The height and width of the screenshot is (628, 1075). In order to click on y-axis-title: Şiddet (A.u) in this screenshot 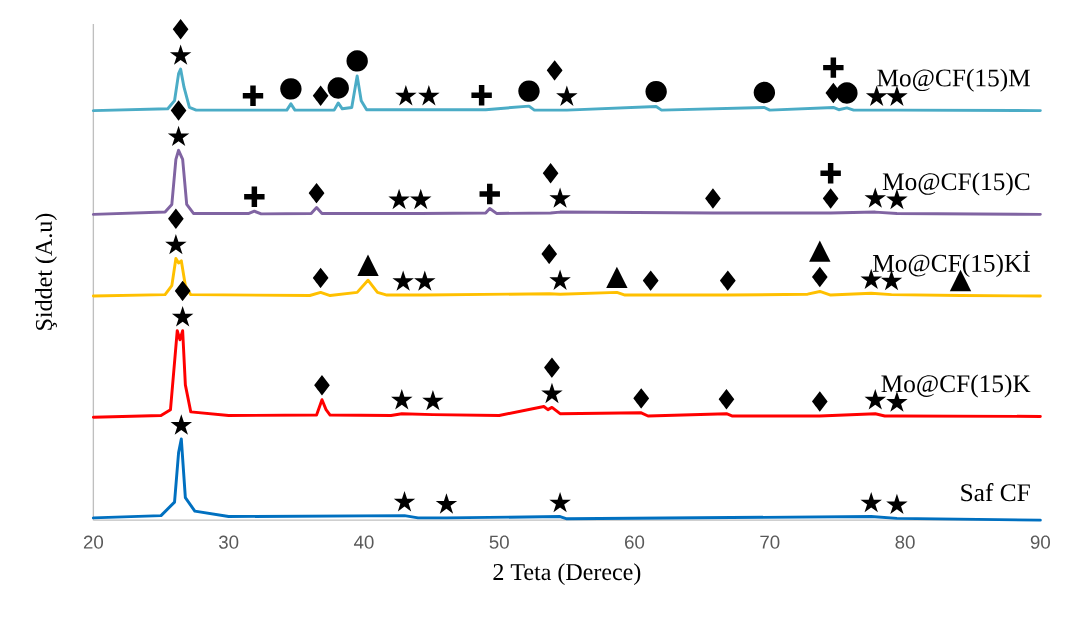, I will do `click(46, 271)`.